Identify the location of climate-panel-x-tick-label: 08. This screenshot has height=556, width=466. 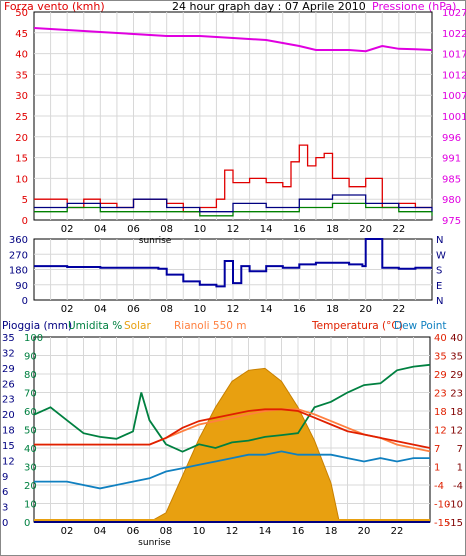
(166, 531).